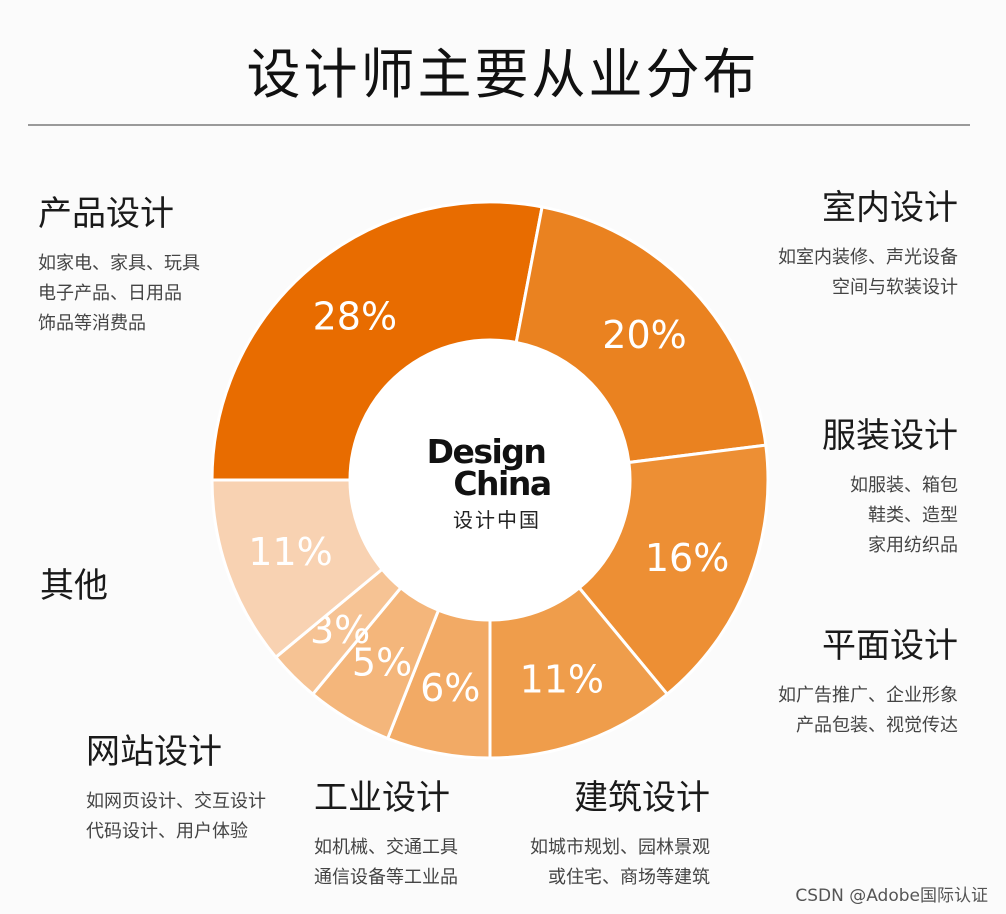 Image resolution: width=1006 pixels, height=914 pixels. Describe the element at coordinates (502, 483) in the screenshot. I see `logo-line-2: China` at that location.